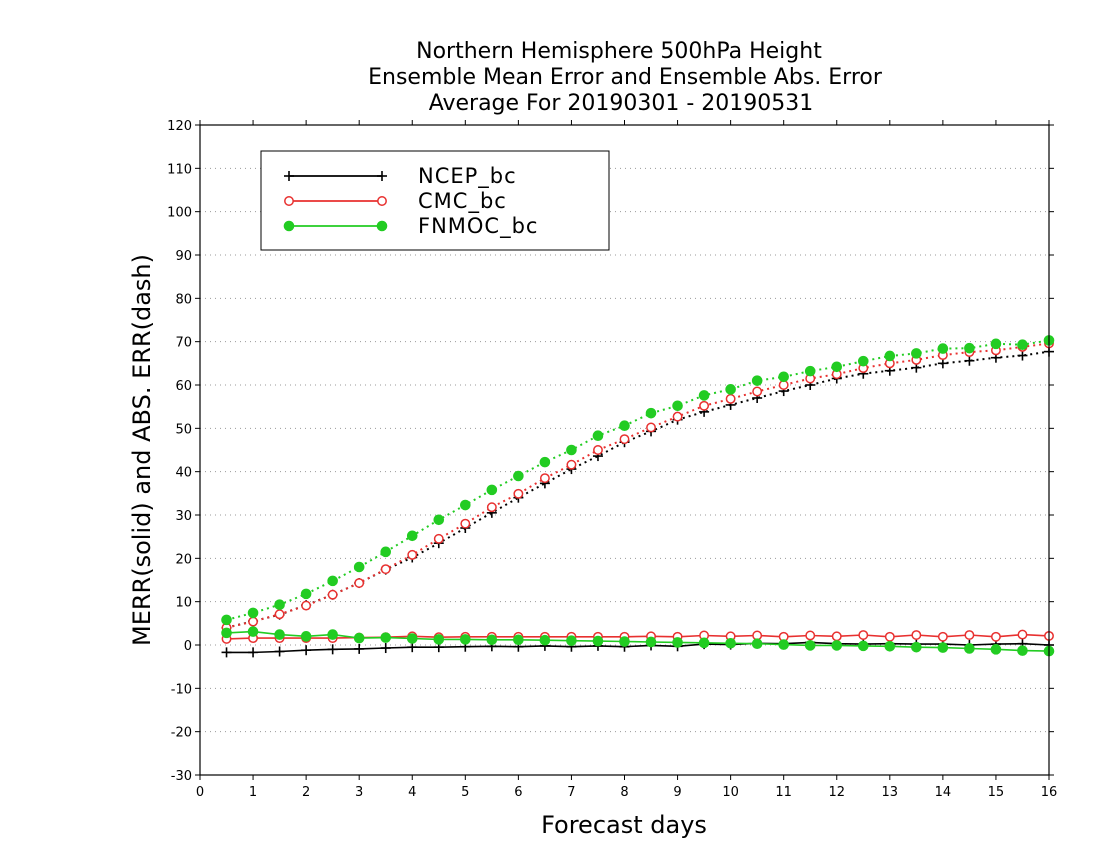 The height and width of the screenshot is (850, 1100). I want to click on y-tick-label: -20, so click(181, 733).